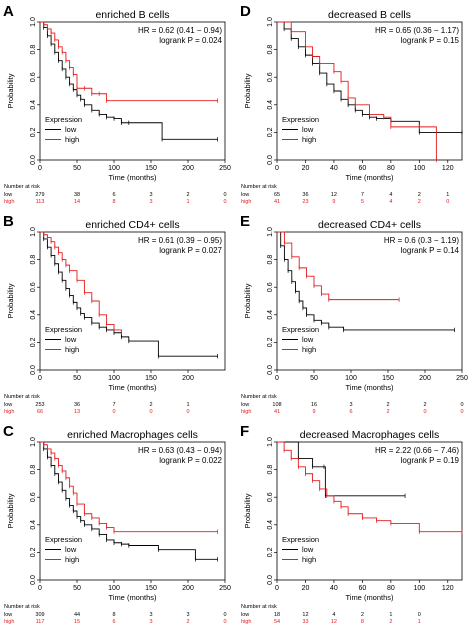 The width and height of the screenshot is (474, 629). What do you see at coordinates (180, 450) in the screenshot?
I see `hazard-ratio: HR = 0.63 (0.43 − 0.94)` at bounding box center [180, 450].